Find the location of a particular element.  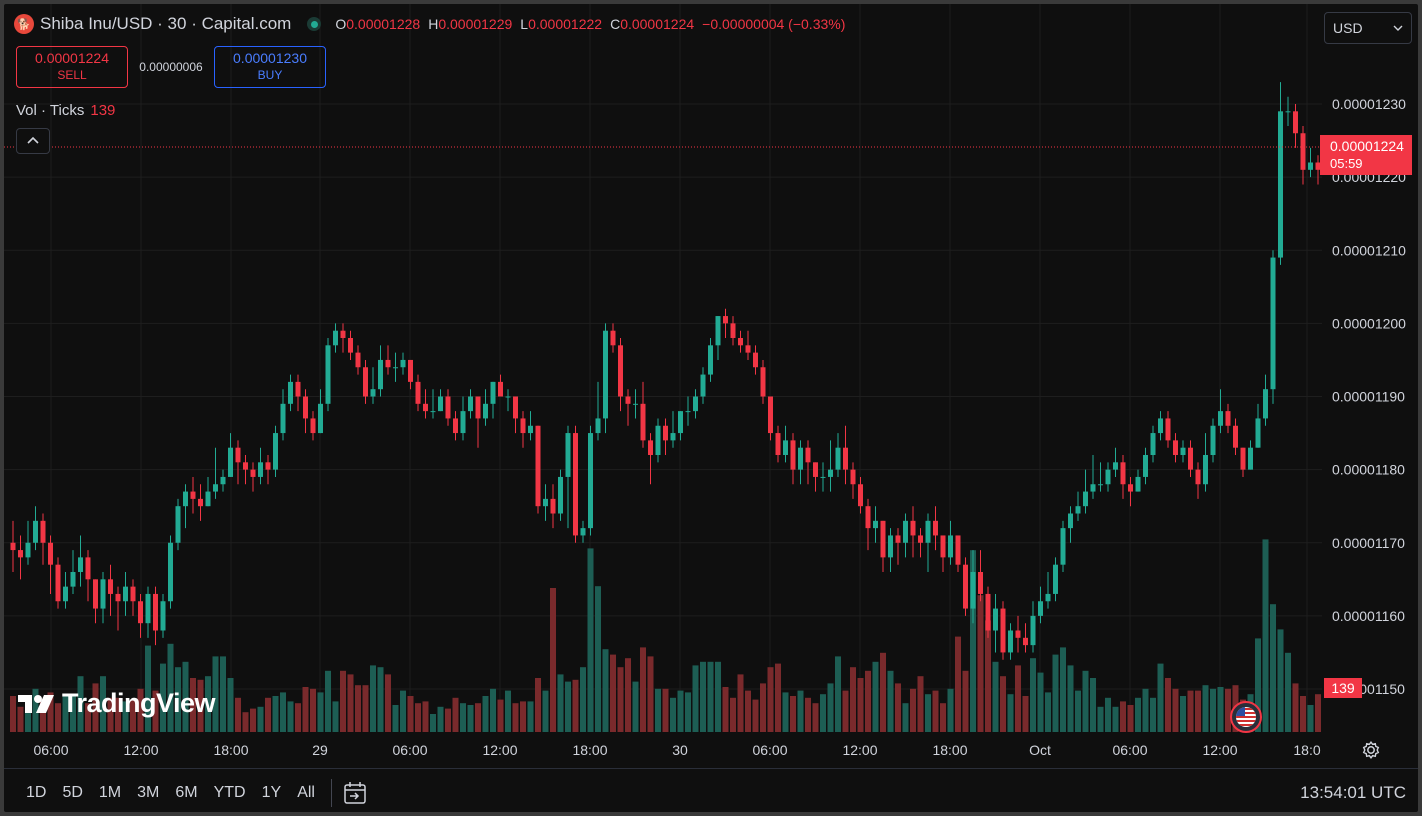

sell-button: 0.00001224 SELL is located at coordinates (72, 67).